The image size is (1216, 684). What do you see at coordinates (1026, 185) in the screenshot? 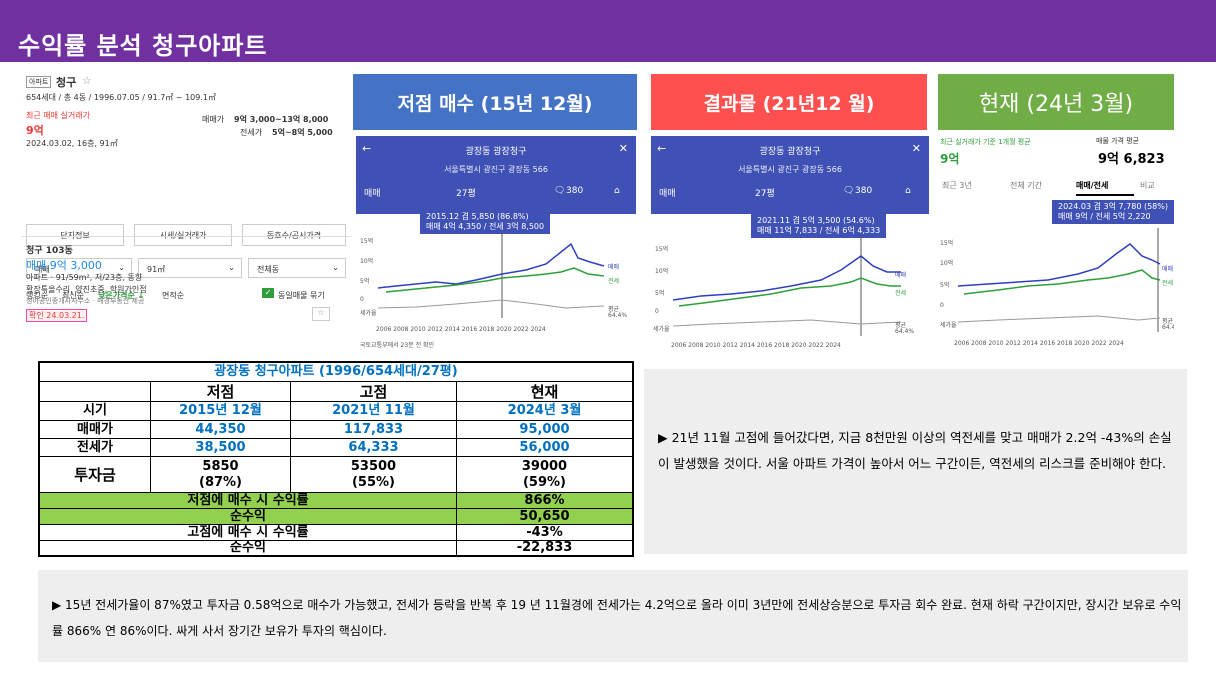
I see `tab-all: 전체 기간` at bounding box center [1026, 185].